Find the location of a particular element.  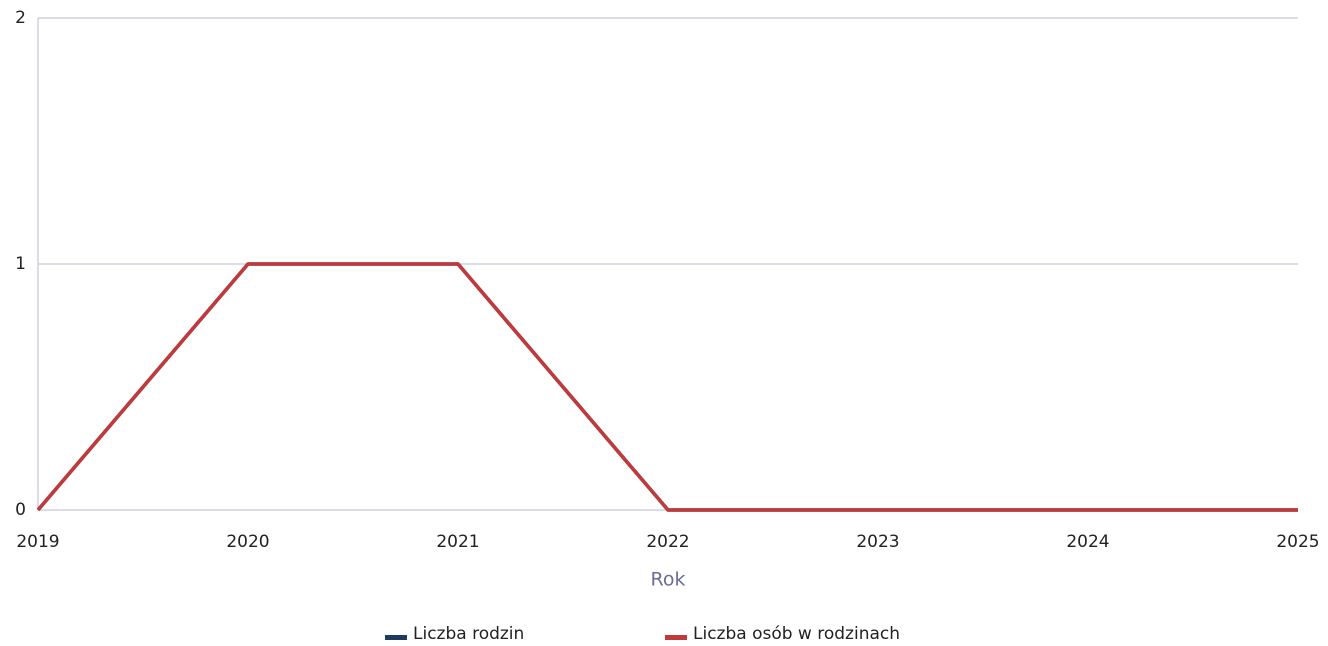

x-axis-label: Rok is located at coordinates (668, 580).